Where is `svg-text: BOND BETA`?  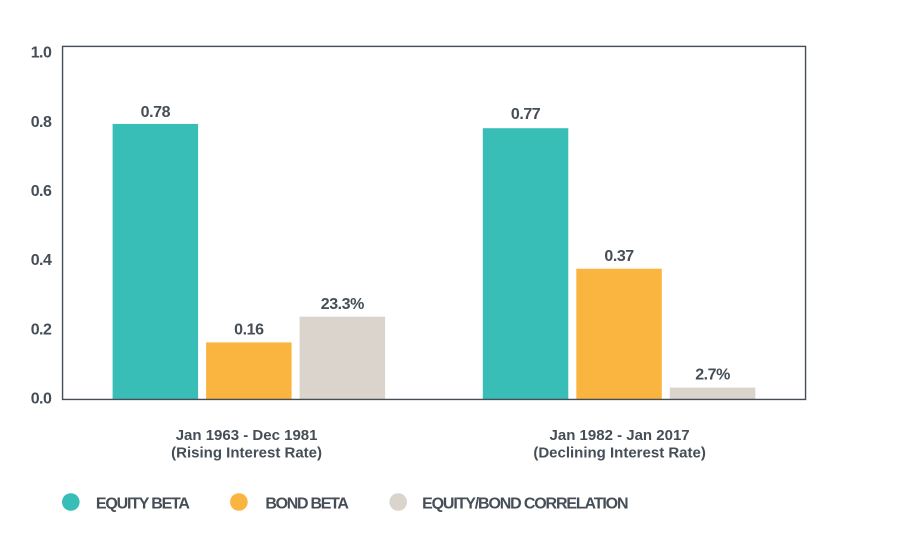
svg-text: BOND BETA is located at coordinates (307, 503).